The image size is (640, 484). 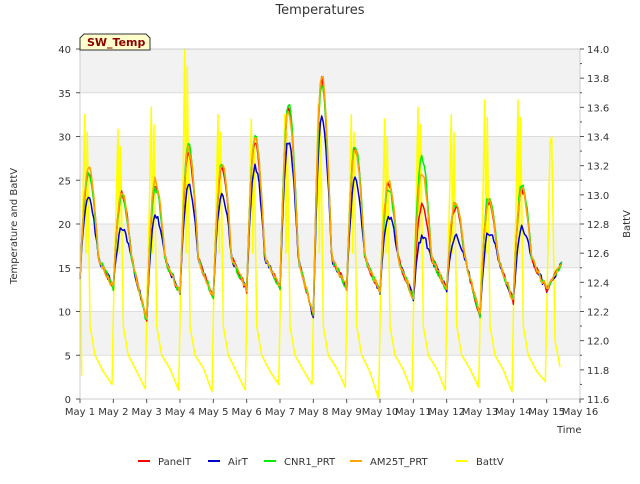 I want to click on x-tick-label: May 6, so click(x=247, y=412).